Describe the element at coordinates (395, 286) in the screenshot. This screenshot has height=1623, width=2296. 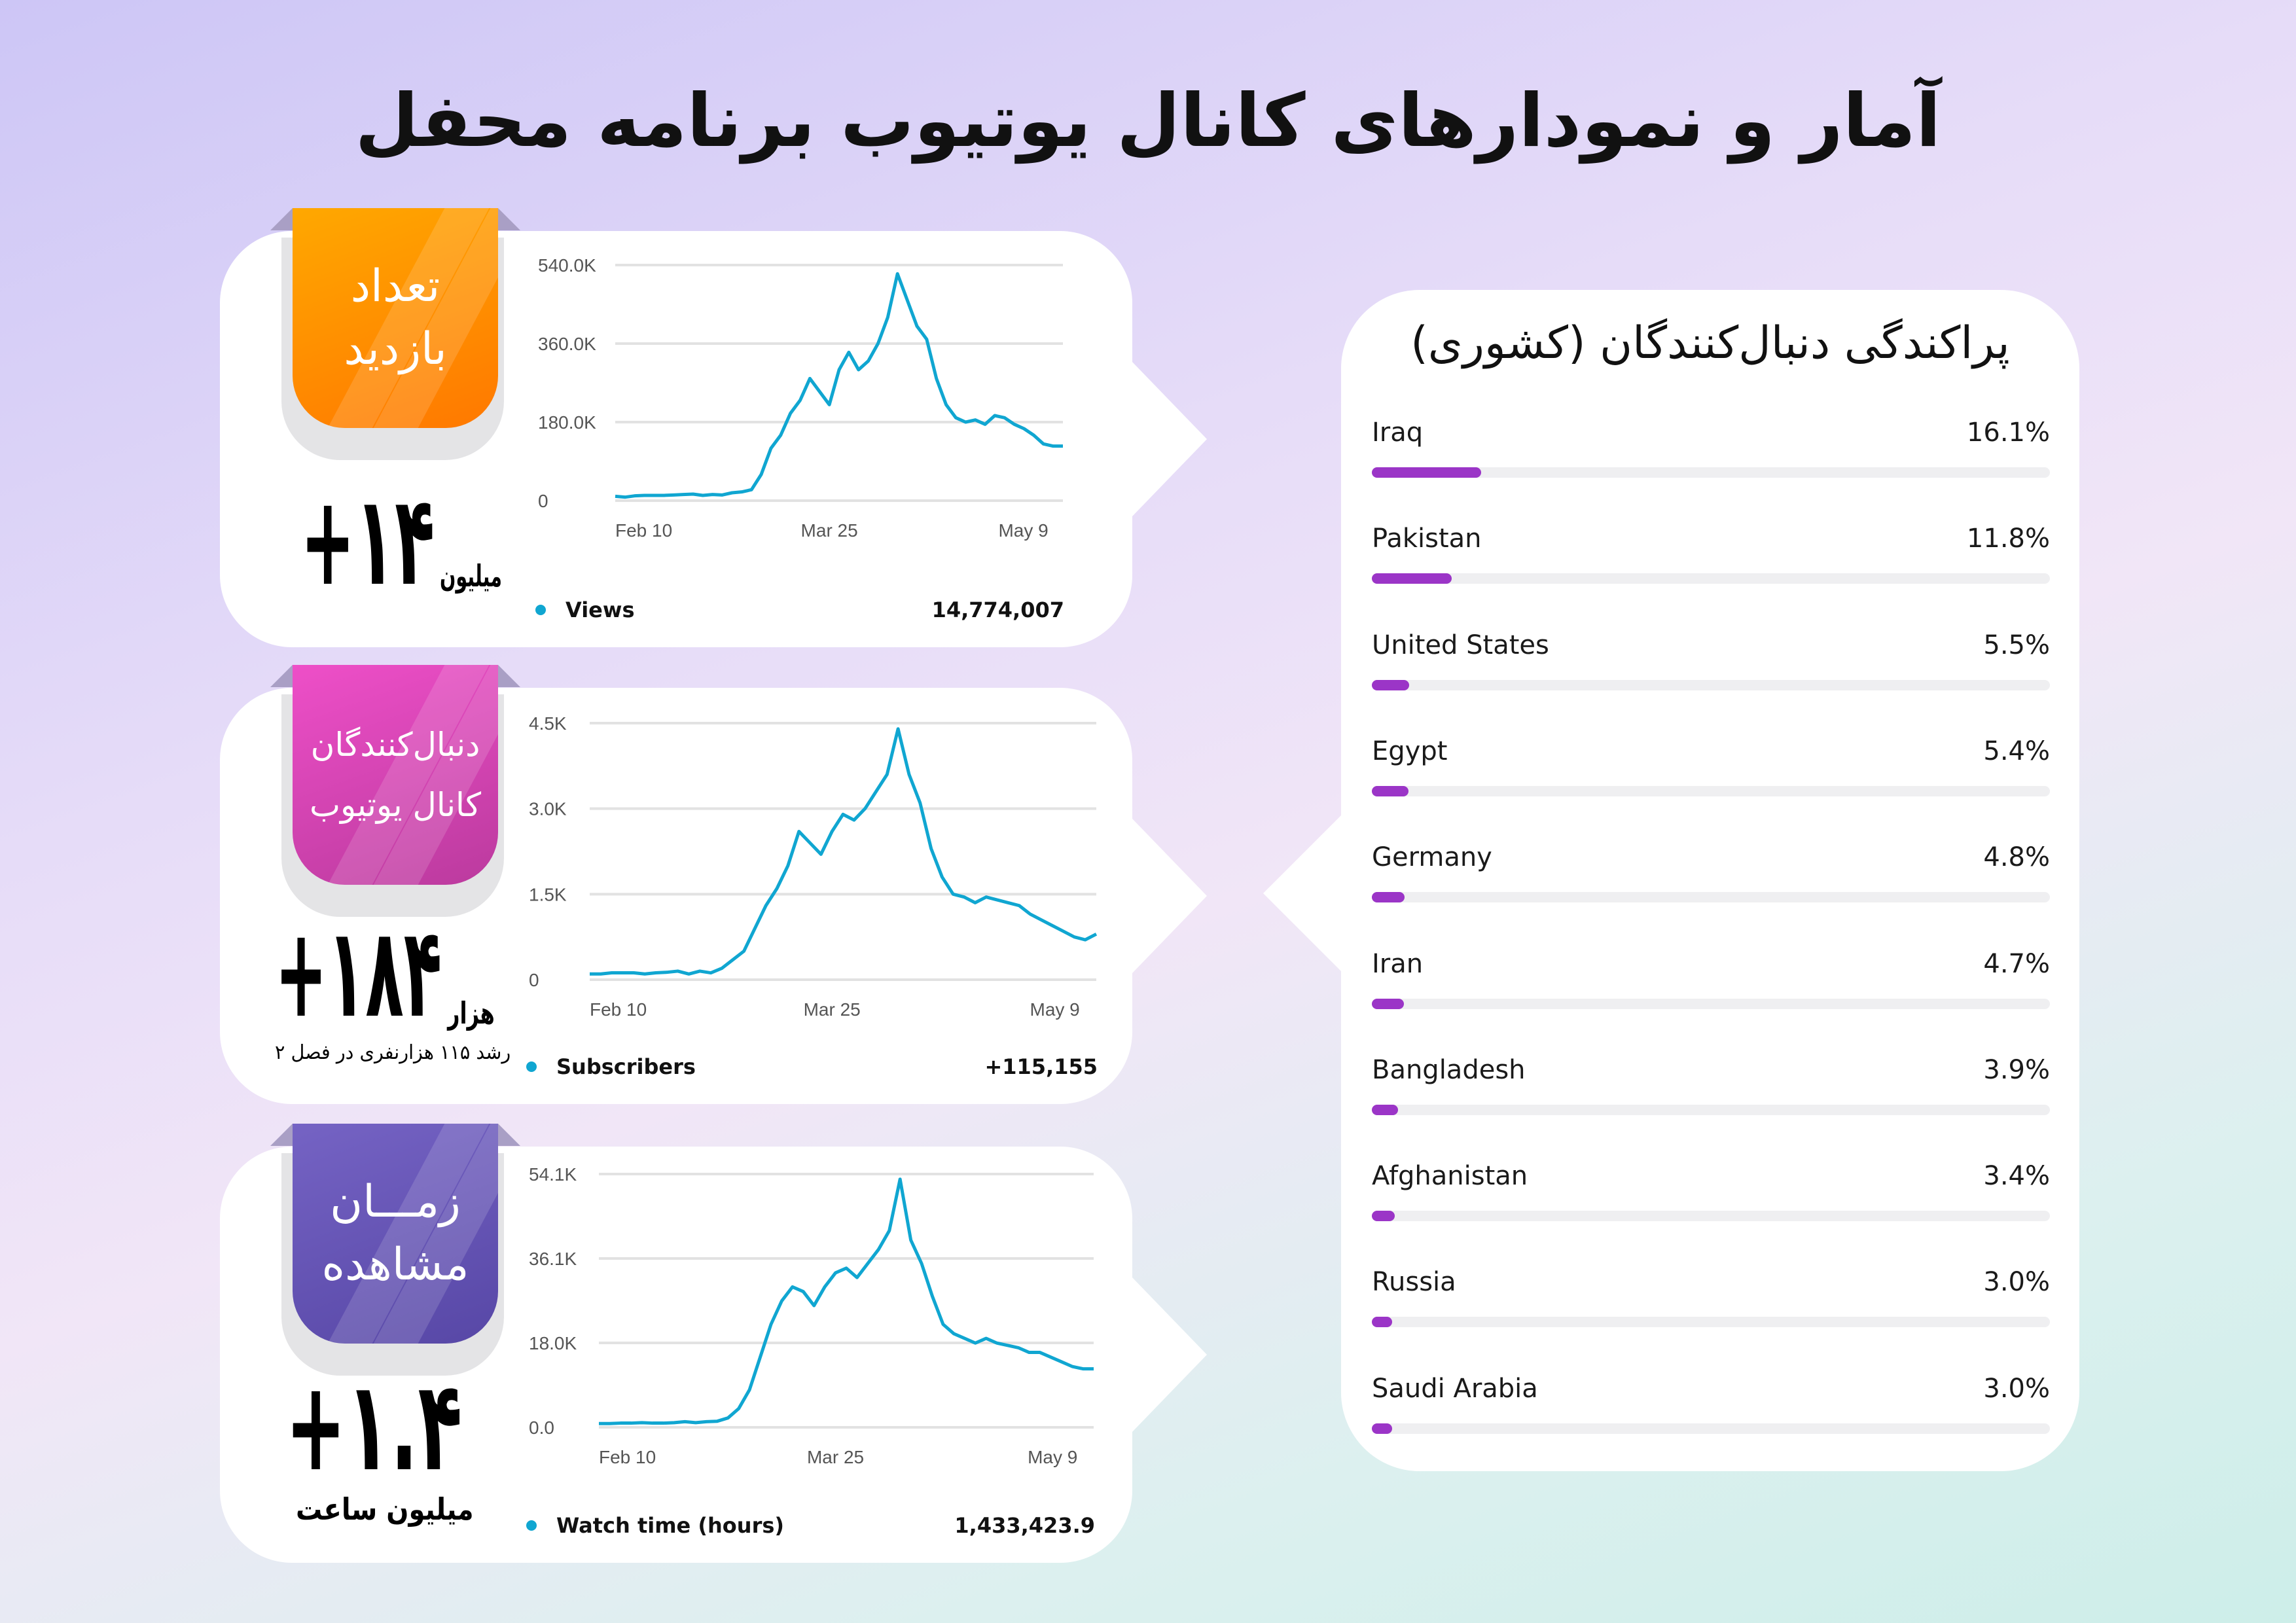
I see `badge-label: تعداد` at that location.